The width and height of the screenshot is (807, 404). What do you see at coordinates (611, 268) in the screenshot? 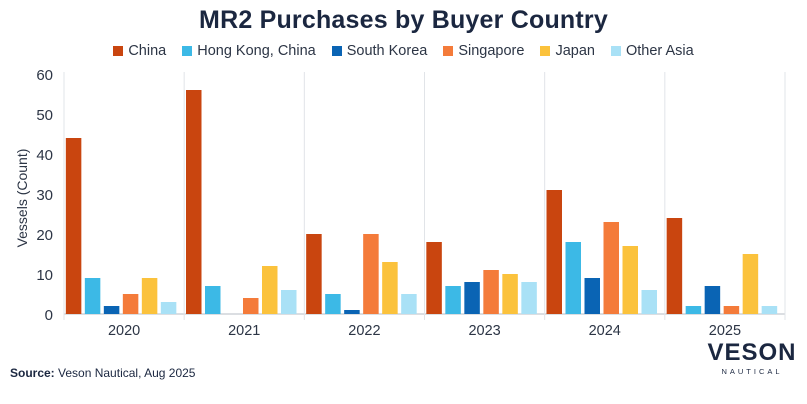
I see `bar-singapore-2024` at bounding box center [611, 268].